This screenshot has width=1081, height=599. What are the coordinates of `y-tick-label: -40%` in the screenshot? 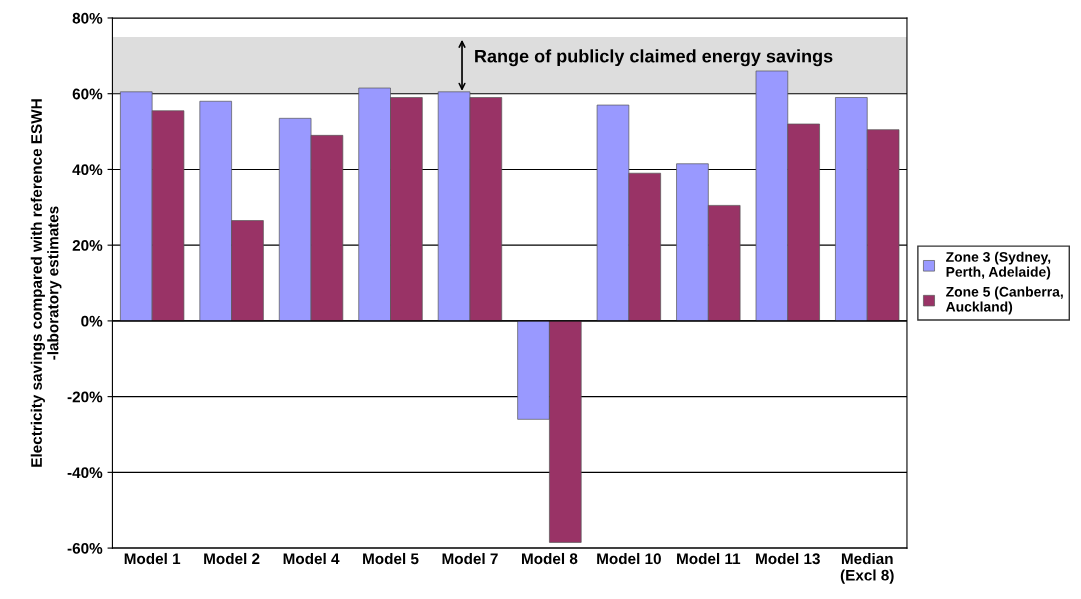 It's located at (85, 473).